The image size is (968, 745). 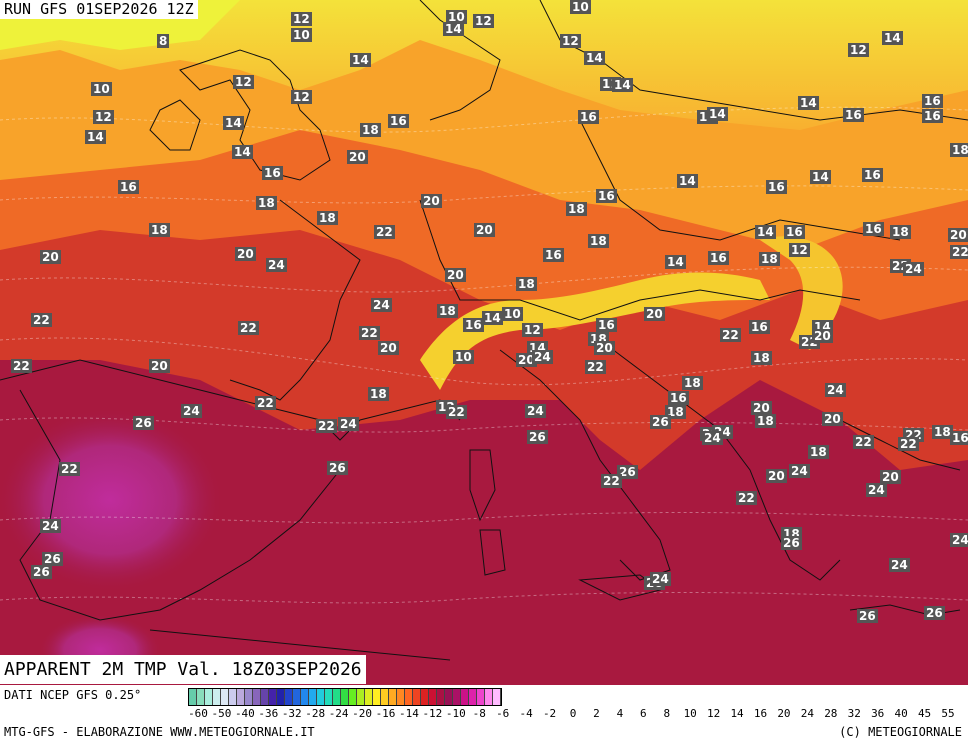 I want to click on color-scale-tick-label: 4, so click(x=620, y=713).